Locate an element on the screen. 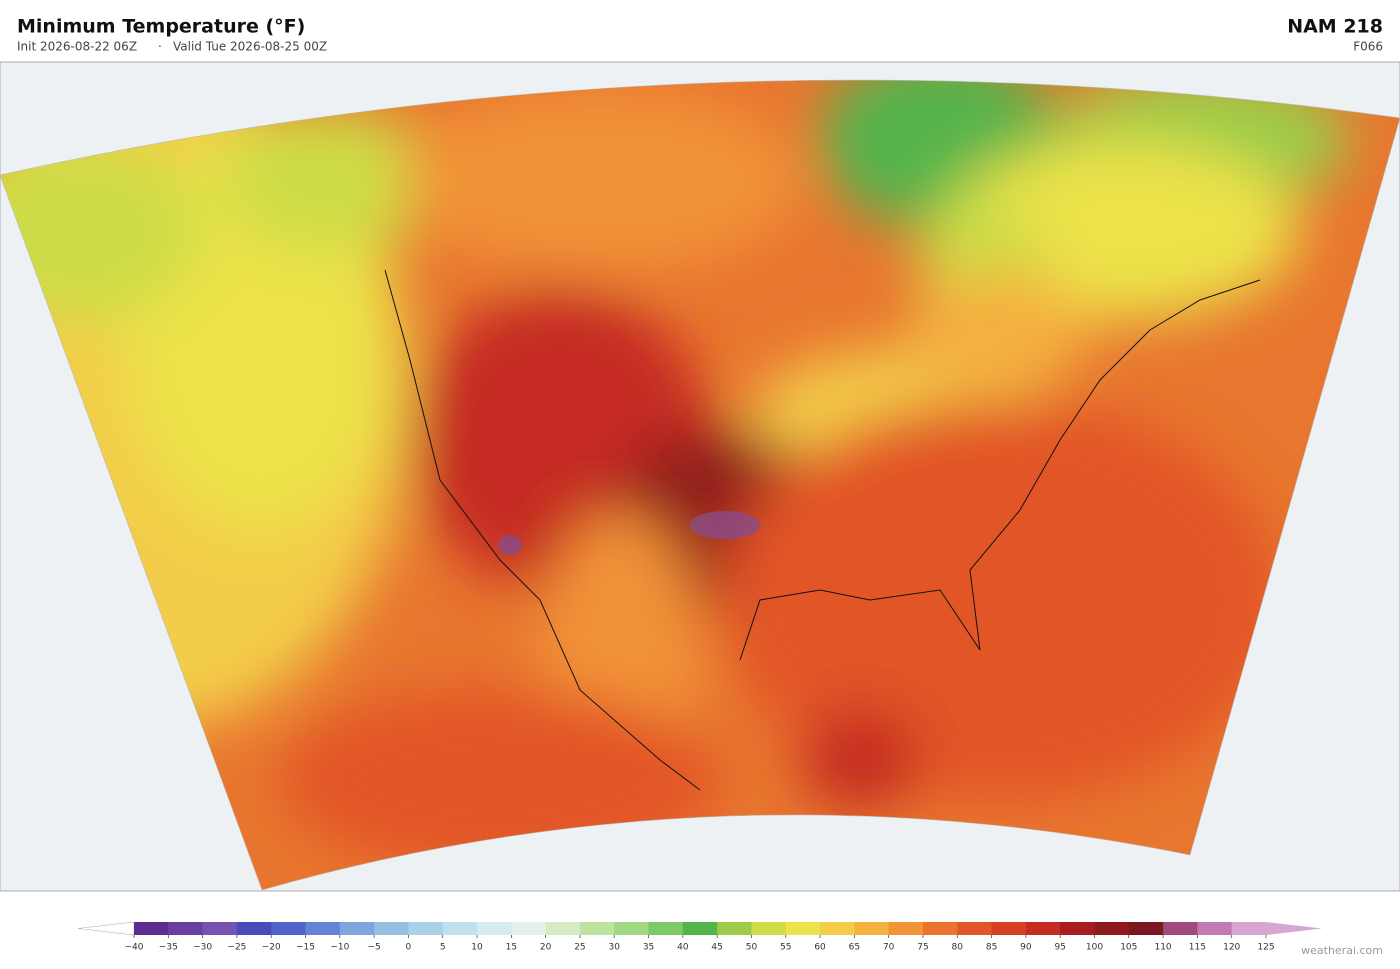 The image size is (1400, 969). colorbar-tick-label: 60 is located at coordinates (820, 948).